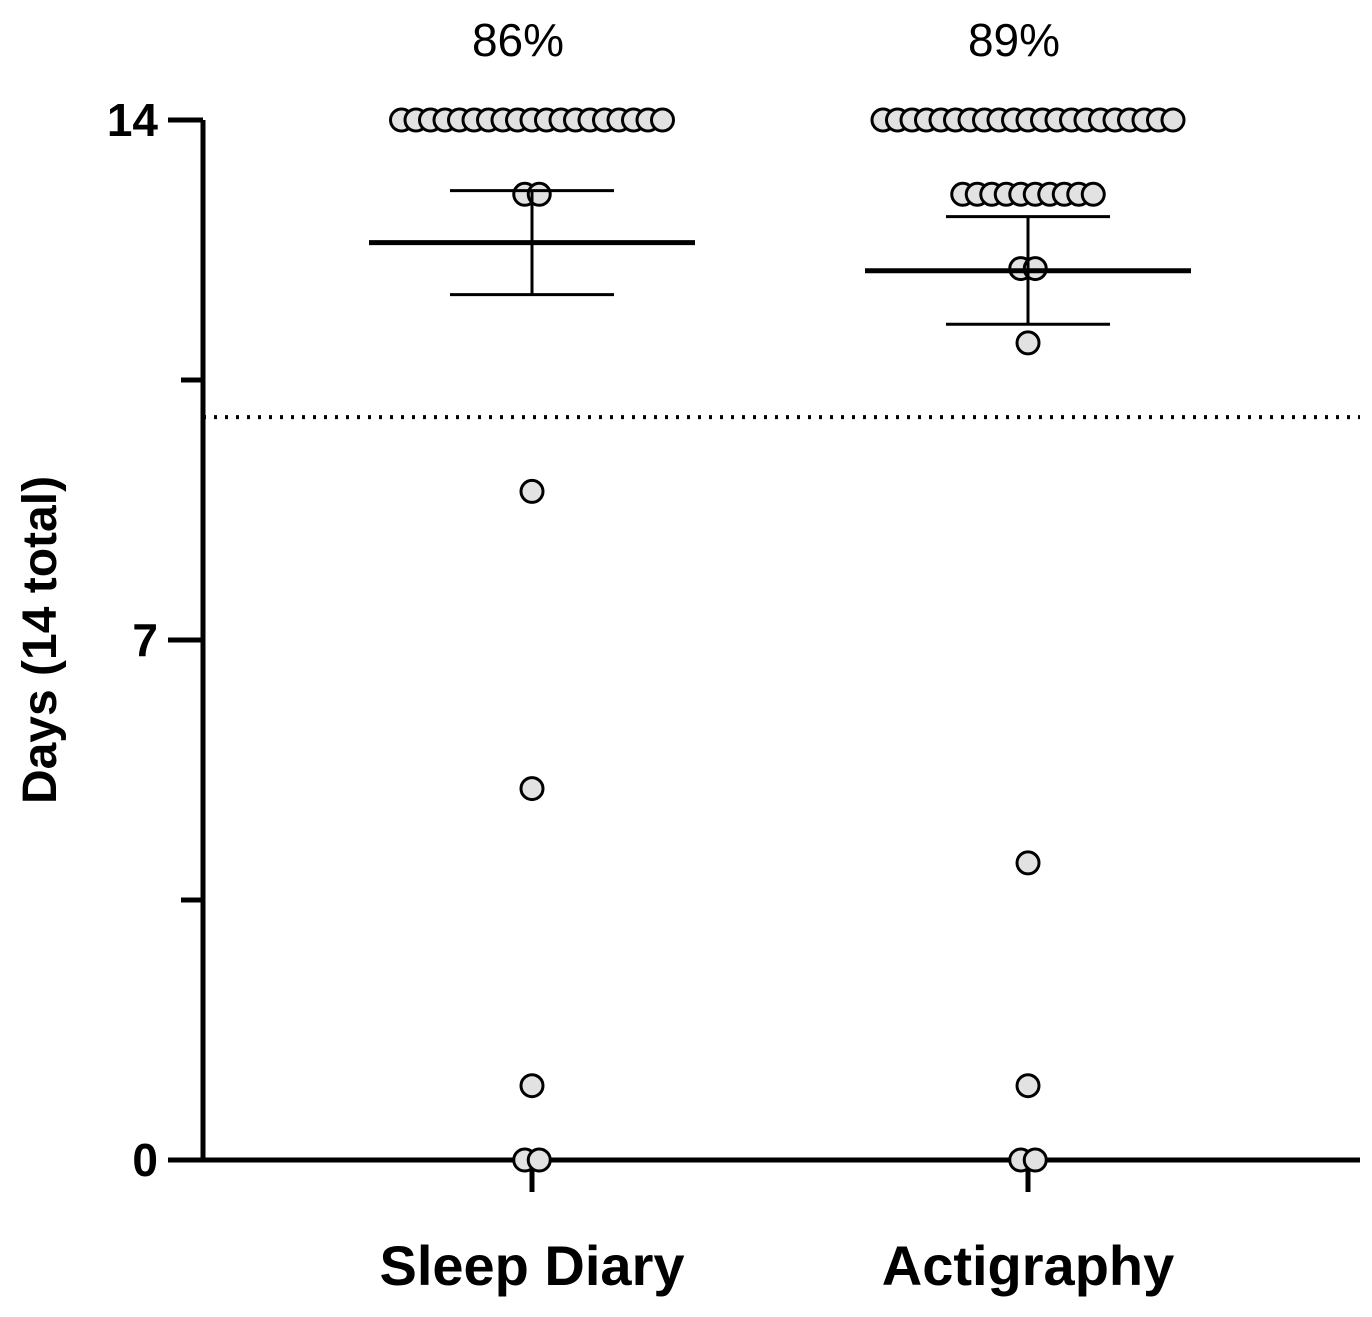 This screenshot has width=1372, height=1317. I want to click on percent-label-actigraphy: 89%, so click(1014, 40).